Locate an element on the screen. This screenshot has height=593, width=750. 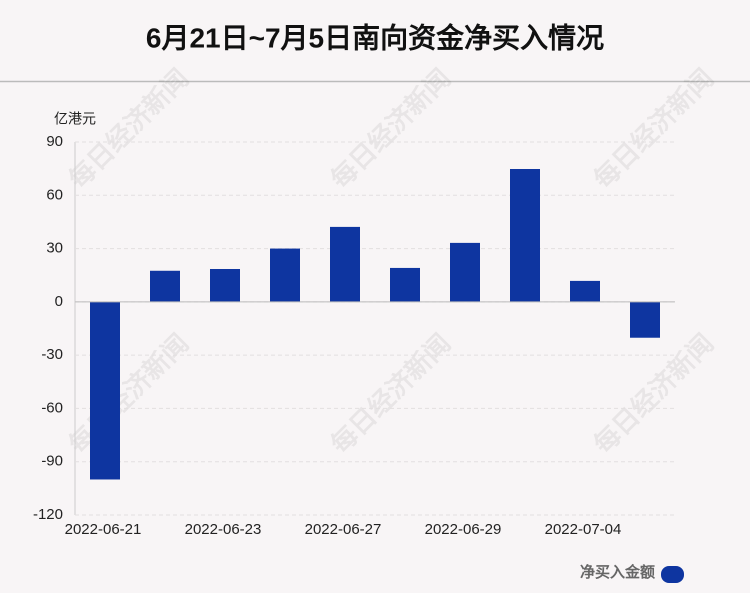
legend-swatch is located at coordinates (672, 574).